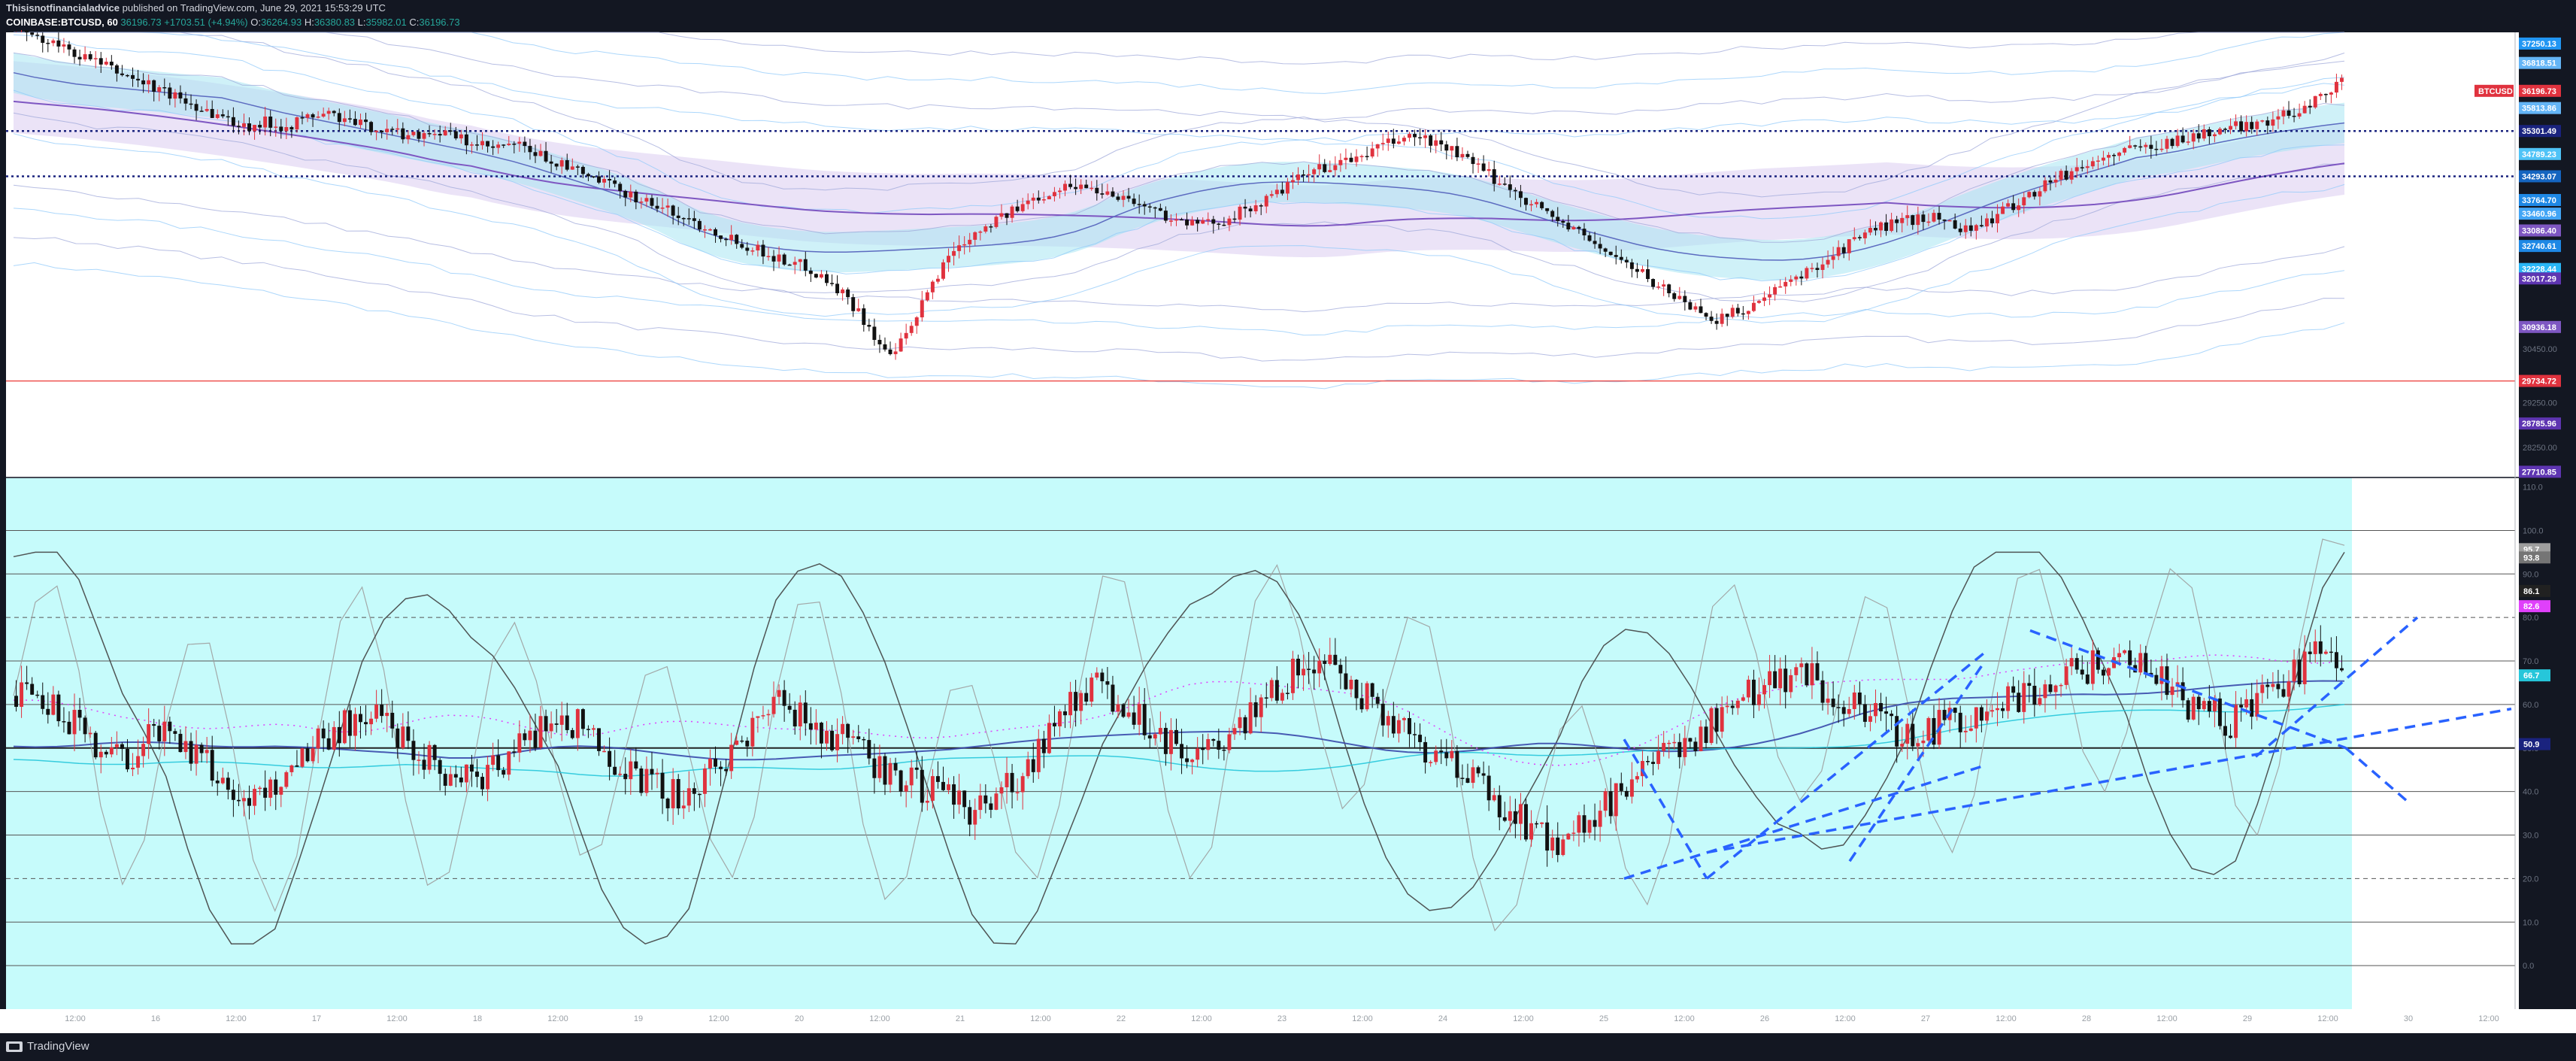 The height and width of the screenshot is (1061, 2576). I want to click on tradingview-logo: TradingView, so click(47, 1046).